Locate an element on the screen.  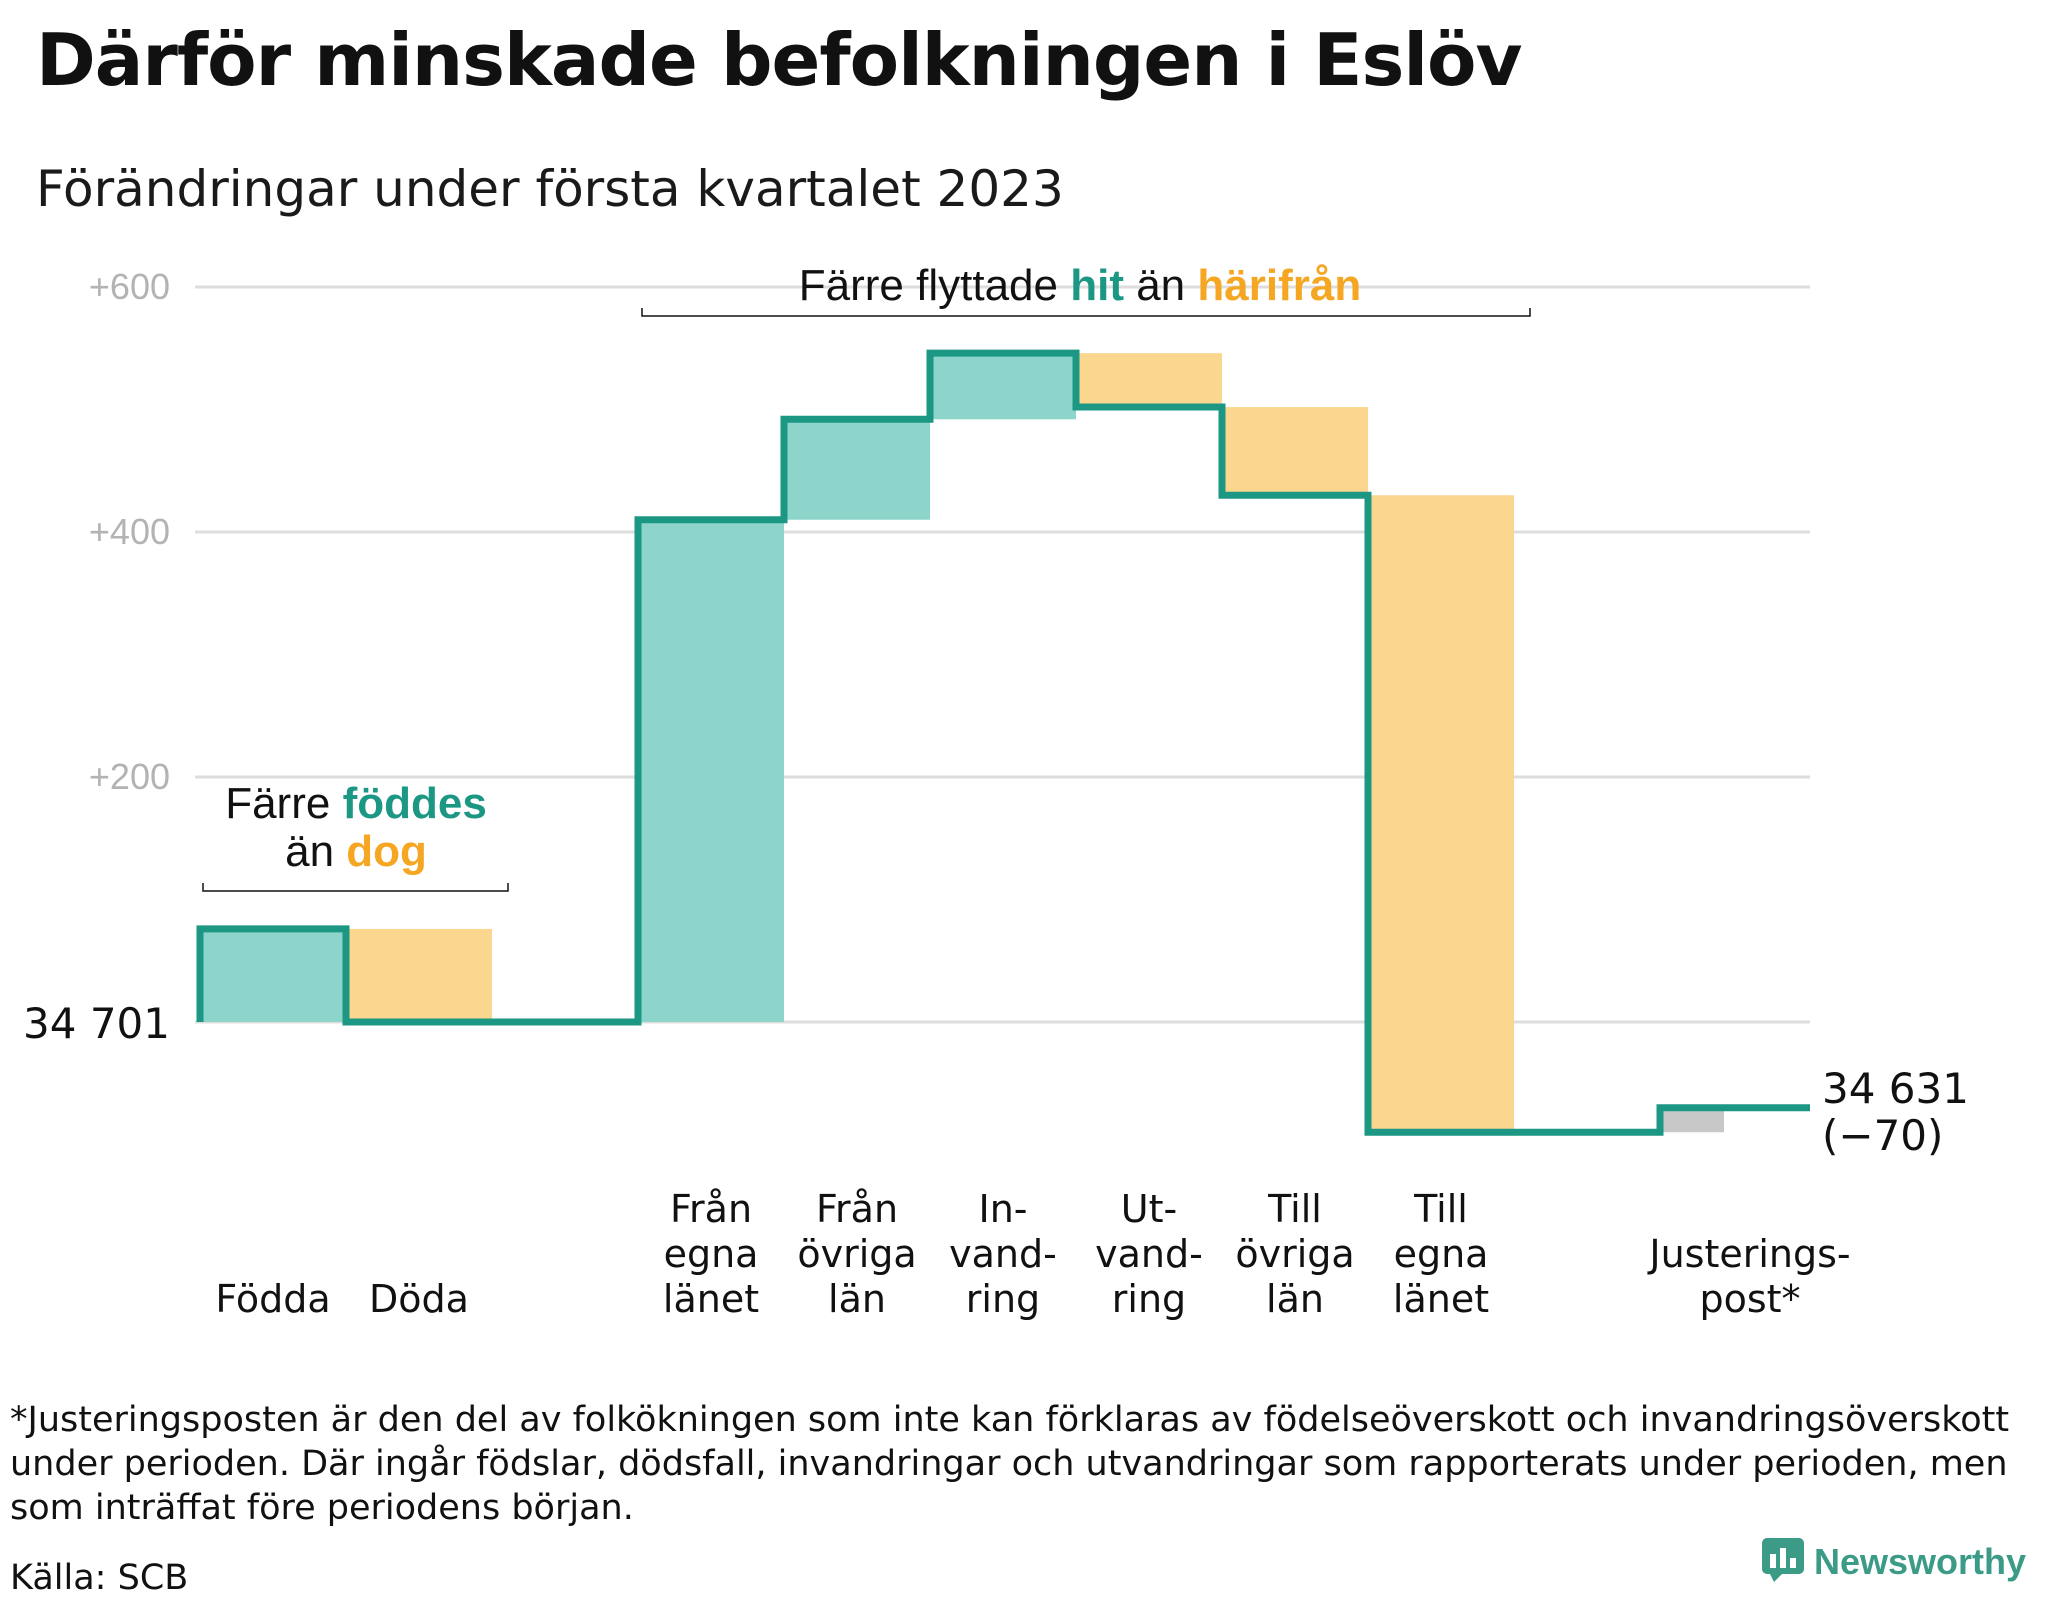
y-axis-ticks: +600 +400 +200 is located at coordinates (129, 531).